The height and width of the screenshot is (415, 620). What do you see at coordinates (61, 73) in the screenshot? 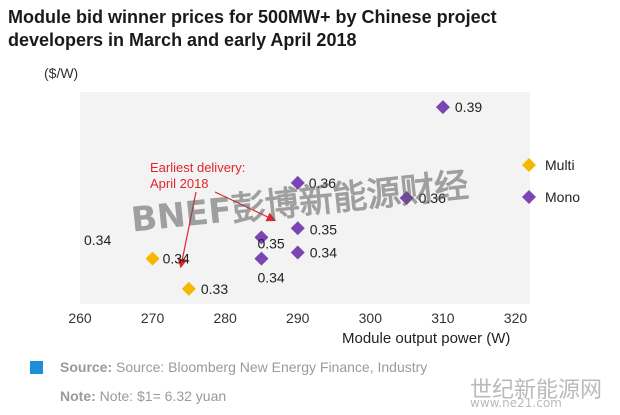
I see `y-axis-label: ($/W)` at bounding box center [61, 73].